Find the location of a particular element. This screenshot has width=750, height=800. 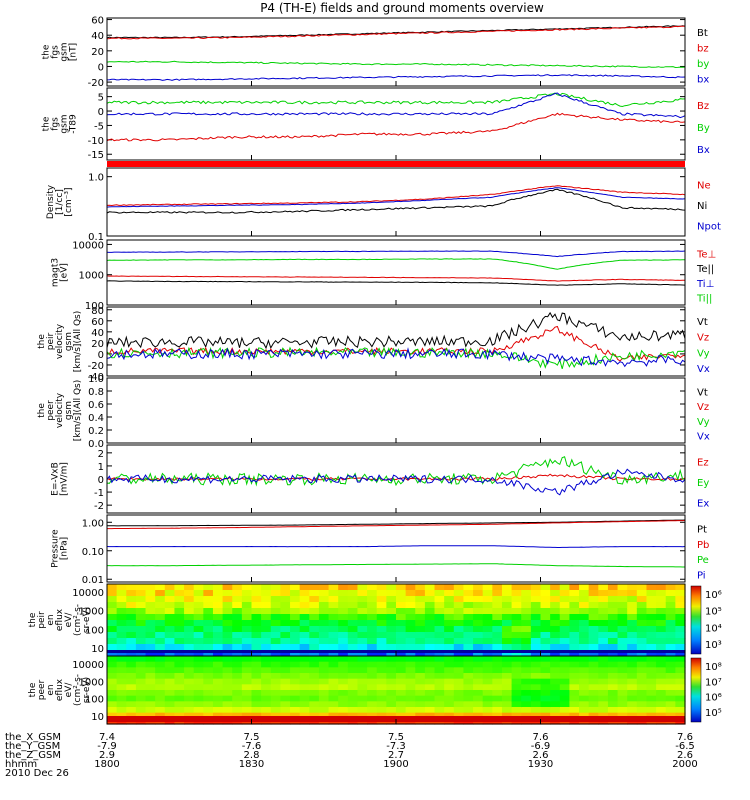

legend-entry: Pe is located at coordinates (703, 560).